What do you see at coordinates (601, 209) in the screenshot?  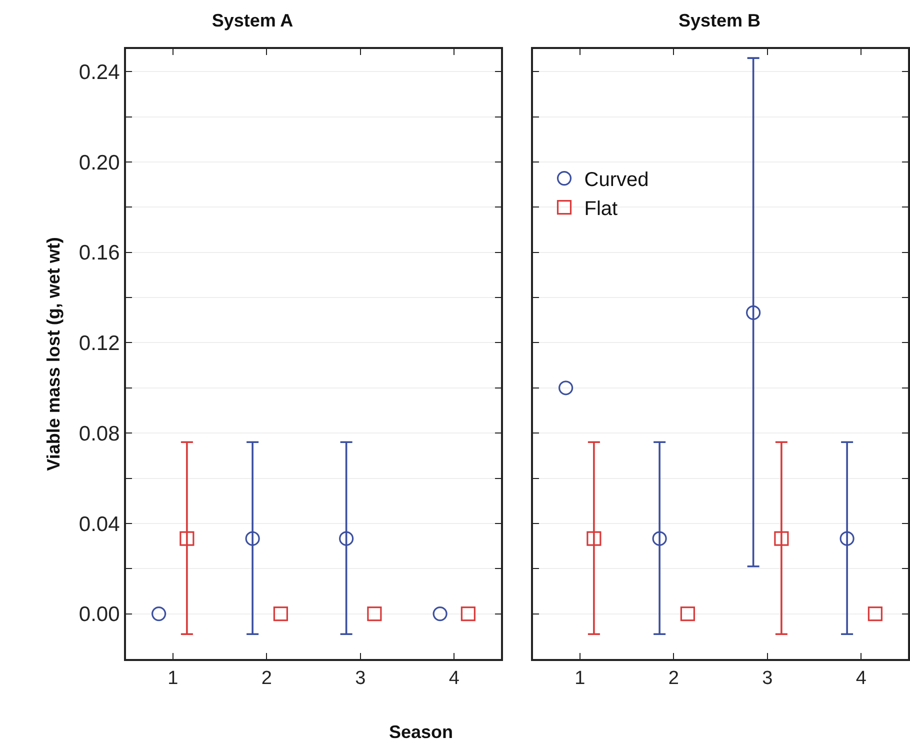 I see `legend-label: Flat` at bounding box center [601, 209].